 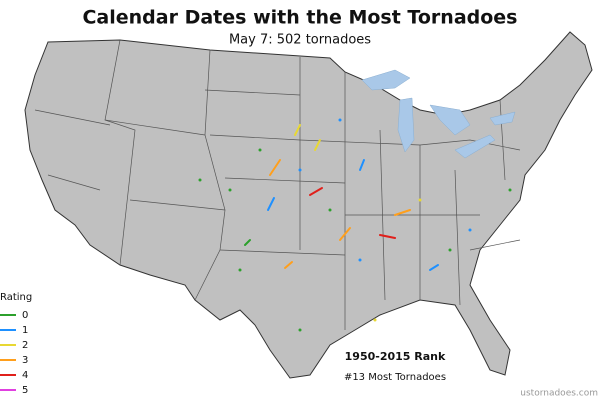 I want to click on legend-label: 2, so click(x=25, y=345).